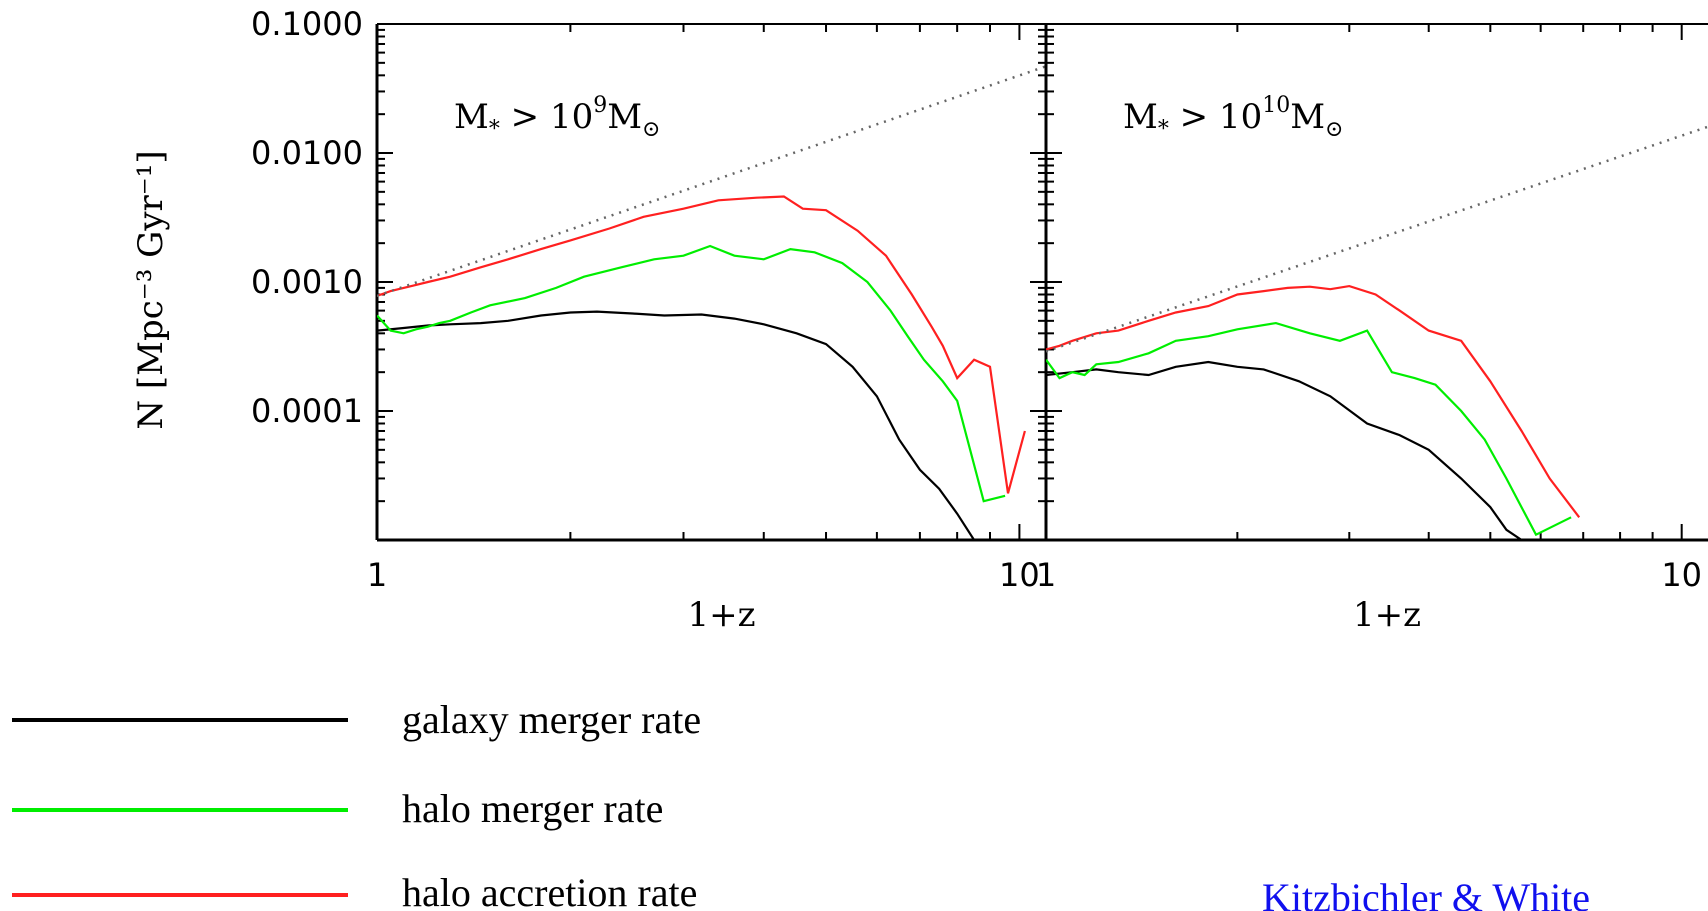  I want to click on panel-label: M* > 109M⊙, so click(557, 117).